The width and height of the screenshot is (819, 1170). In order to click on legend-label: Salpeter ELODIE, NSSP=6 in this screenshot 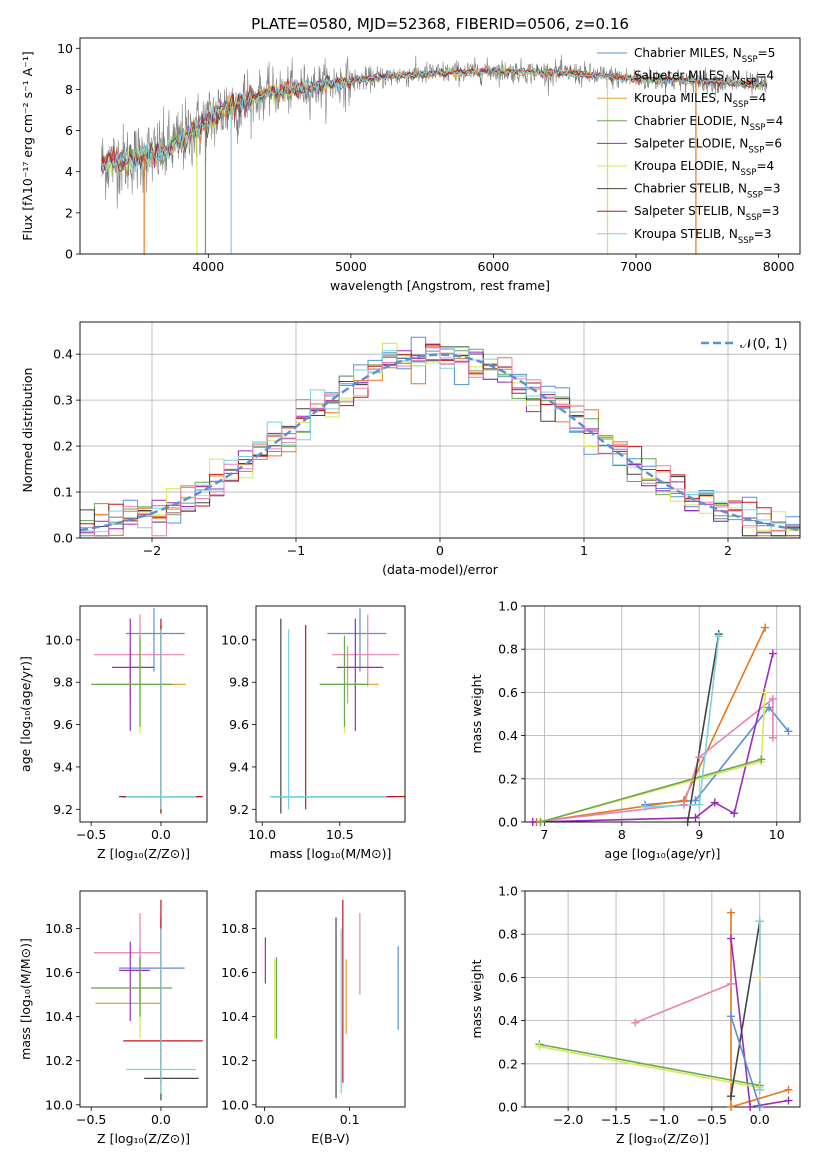, I will do `click(708, 145)`.